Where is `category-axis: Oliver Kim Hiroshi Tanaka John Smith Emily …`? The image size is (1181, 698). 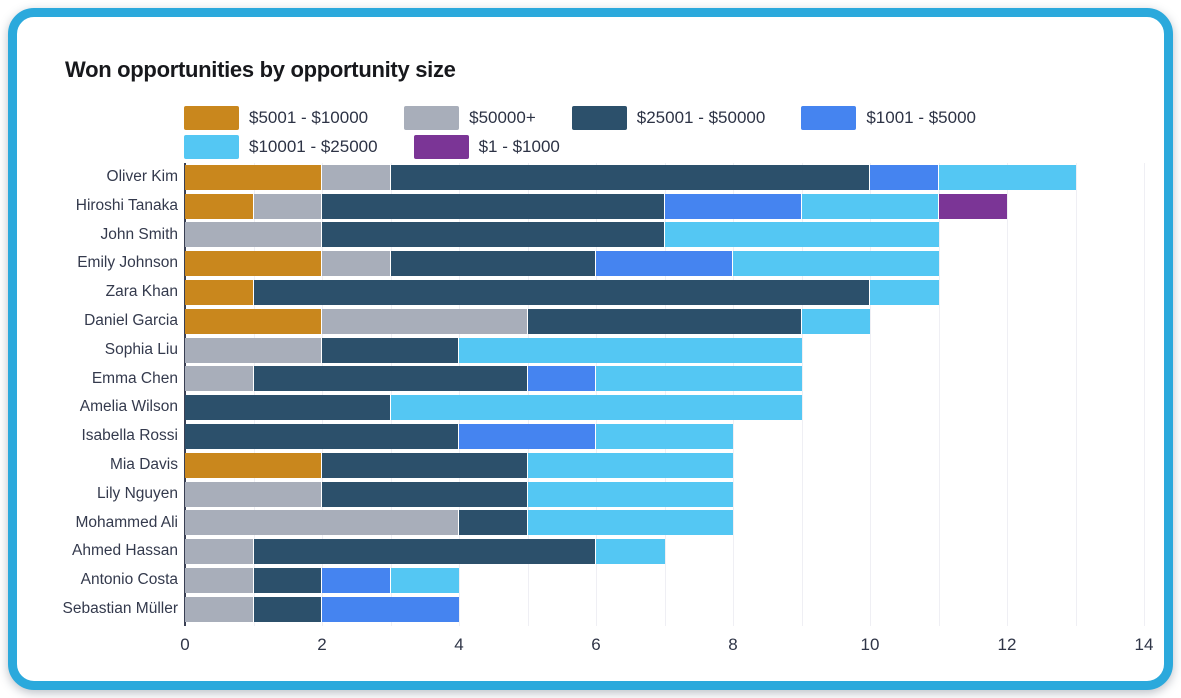 category-axis: Oliver Kim Hiroshi Tanaka John Smith Emily … is located at coordinates (97, 393).